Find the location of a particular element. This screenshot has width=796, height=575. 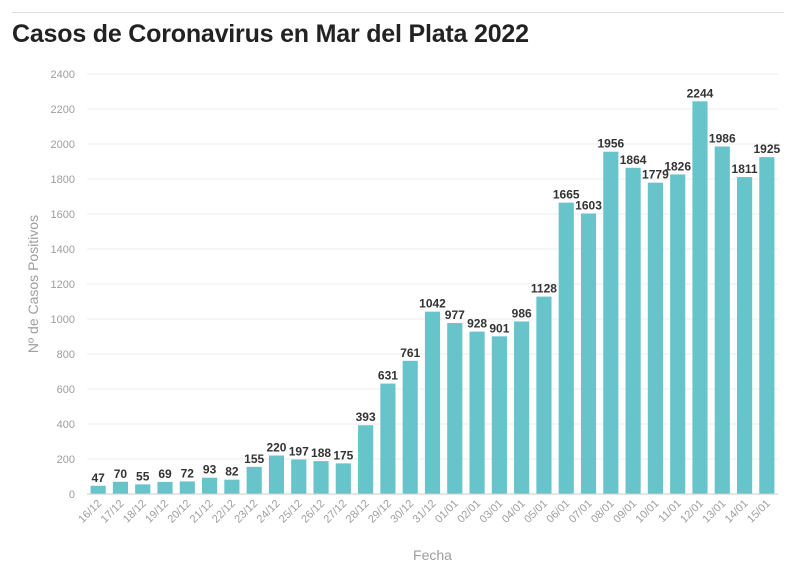

data-label: 175 is located at coordinates (343, 455).